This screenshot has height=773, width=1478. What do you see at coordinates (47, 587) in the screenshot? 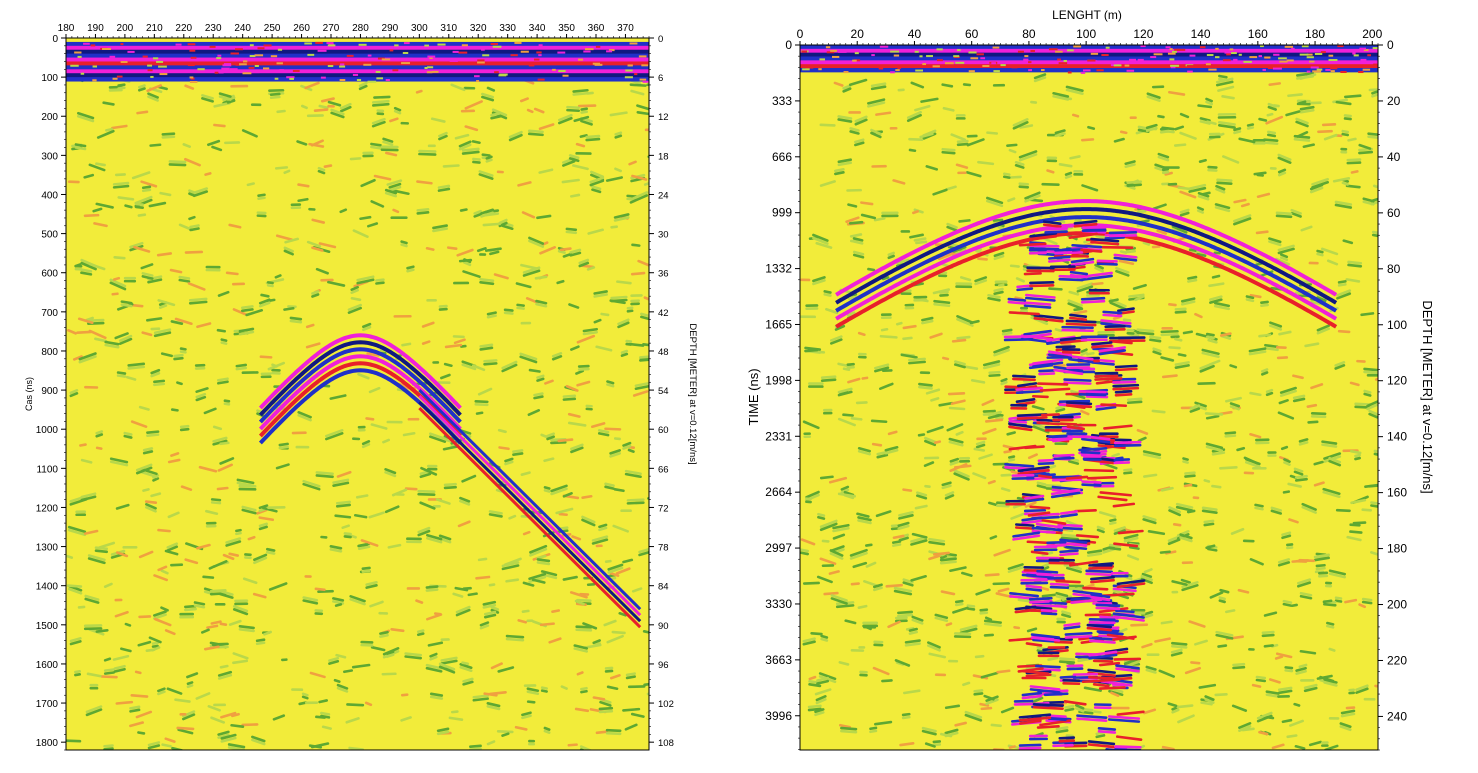
I see `l-y-tick-label: 1400` at bounding box center [47, 587].